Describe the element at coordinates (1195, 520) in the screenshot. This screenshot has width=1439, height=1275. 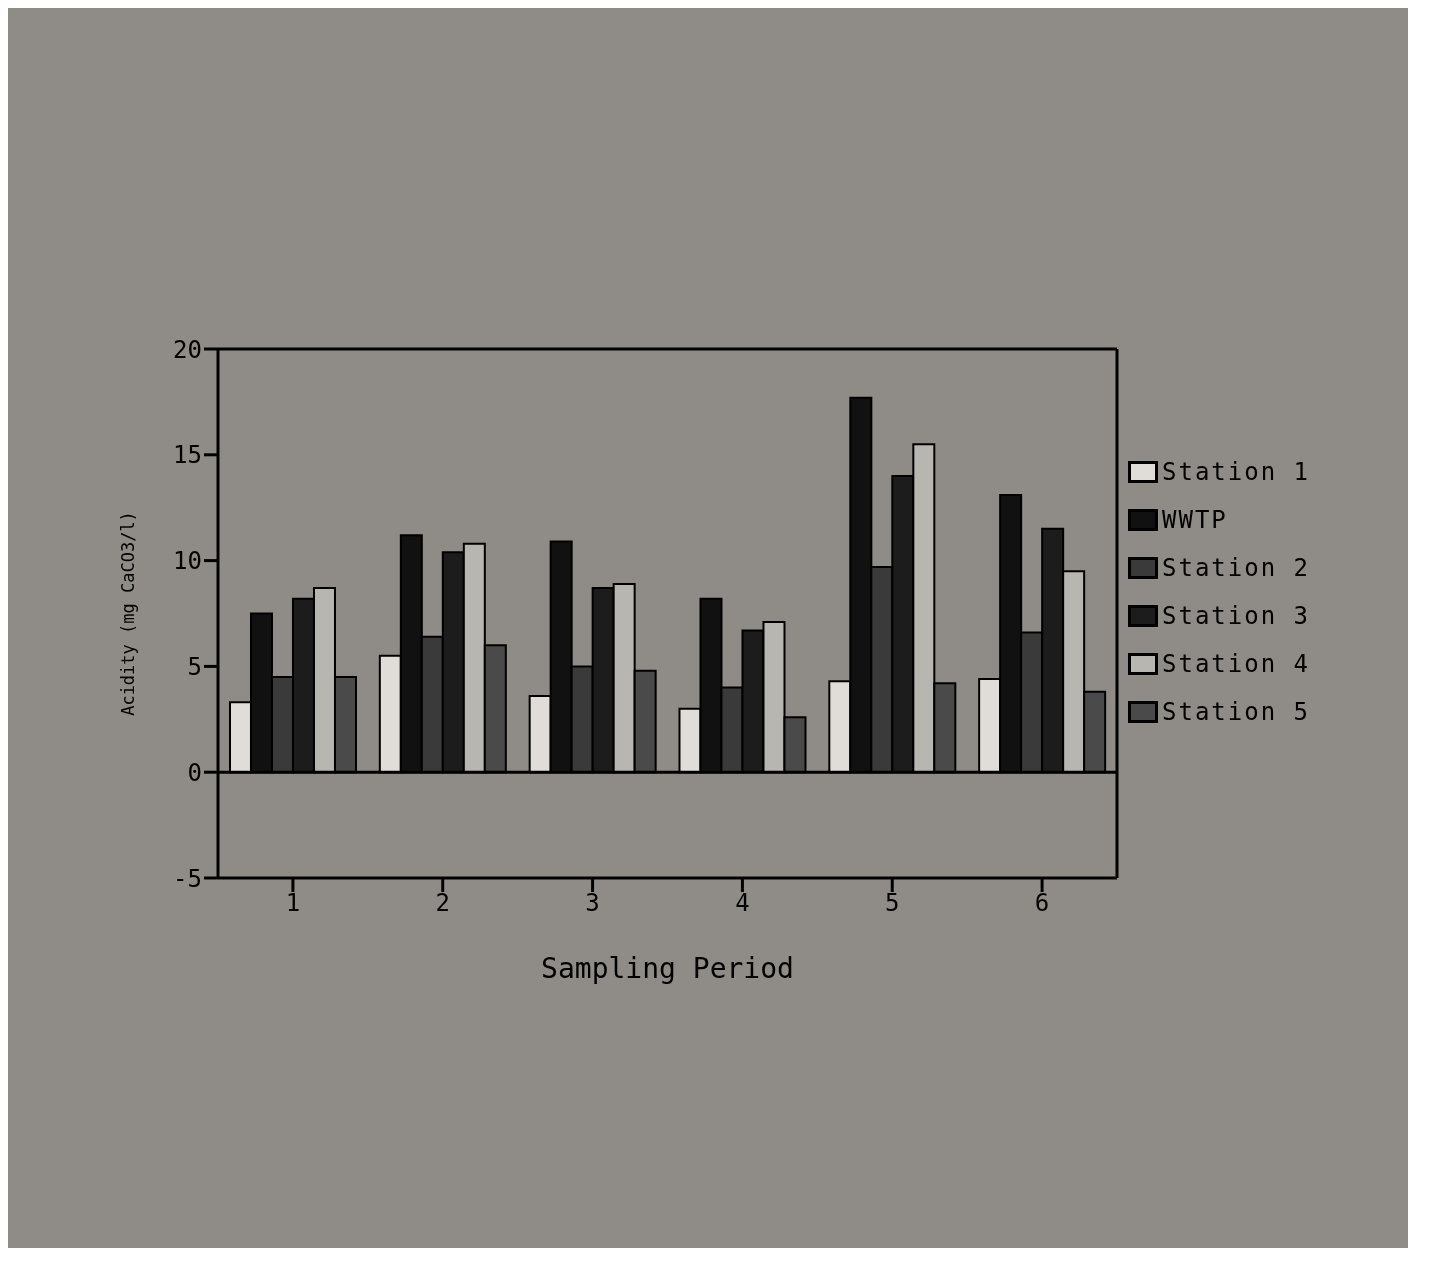
I see `legend-label: WWTP` at that location.